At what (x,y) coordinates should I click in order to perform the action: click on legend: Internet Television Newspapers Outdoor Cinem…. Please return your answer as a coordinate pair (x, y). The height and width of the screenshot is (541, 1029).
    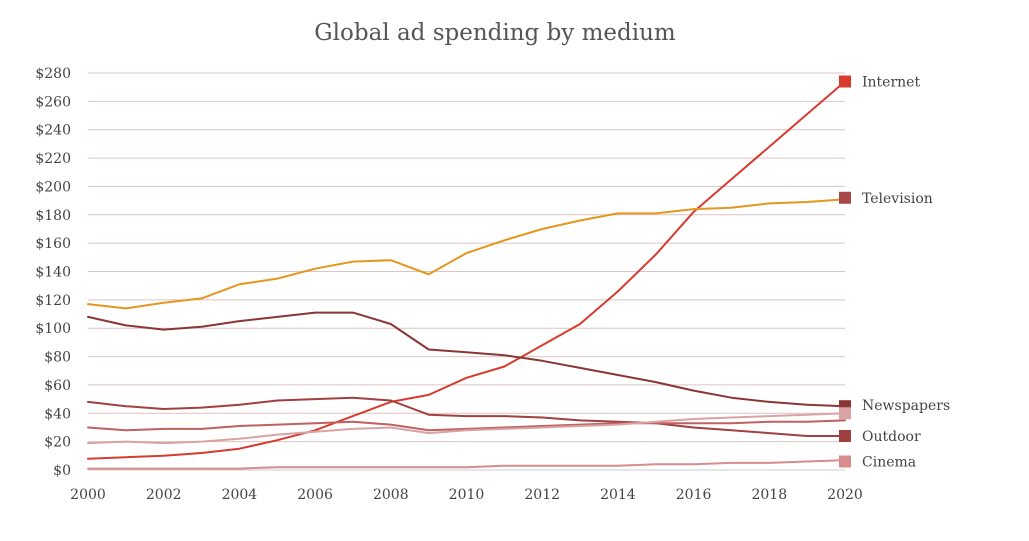
    Looking at the image, I should click on (894, 272).